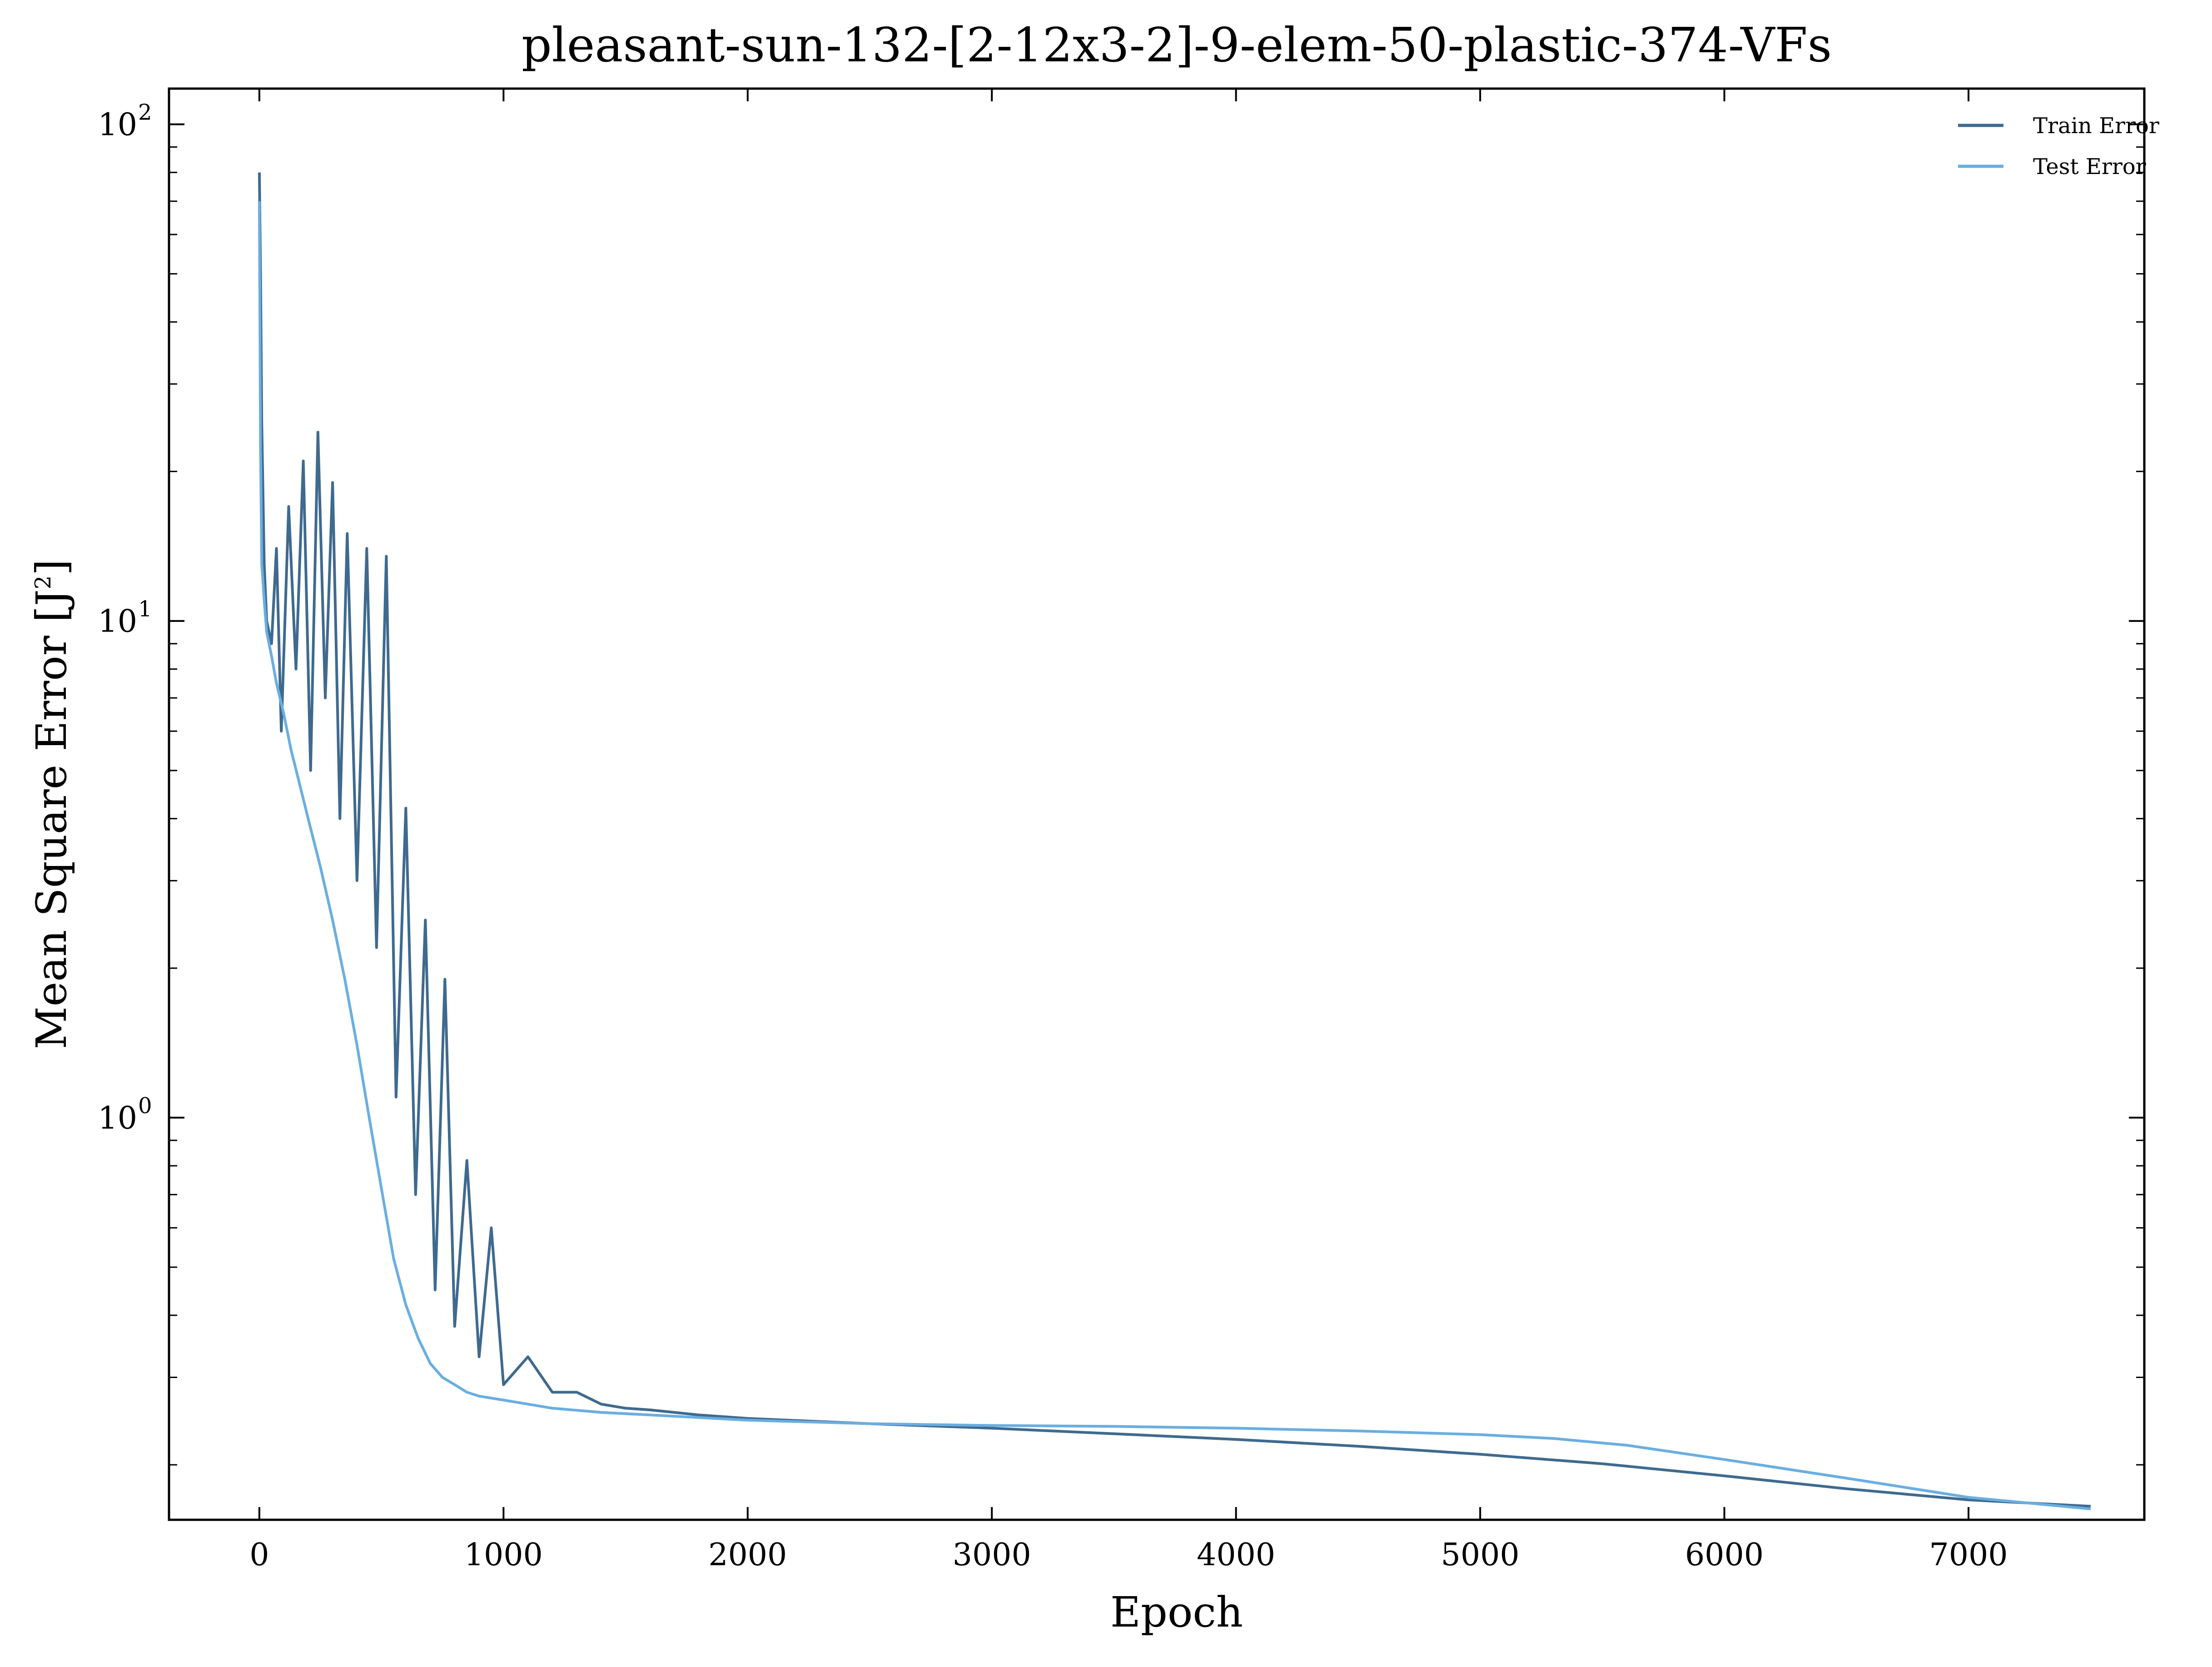 Image resolution: width=2212 pixels, height=1667 pixels. Describe the element at coordinates (1236, 1555) in the screenshot. I see `x-tick-label: 4000` at that location.